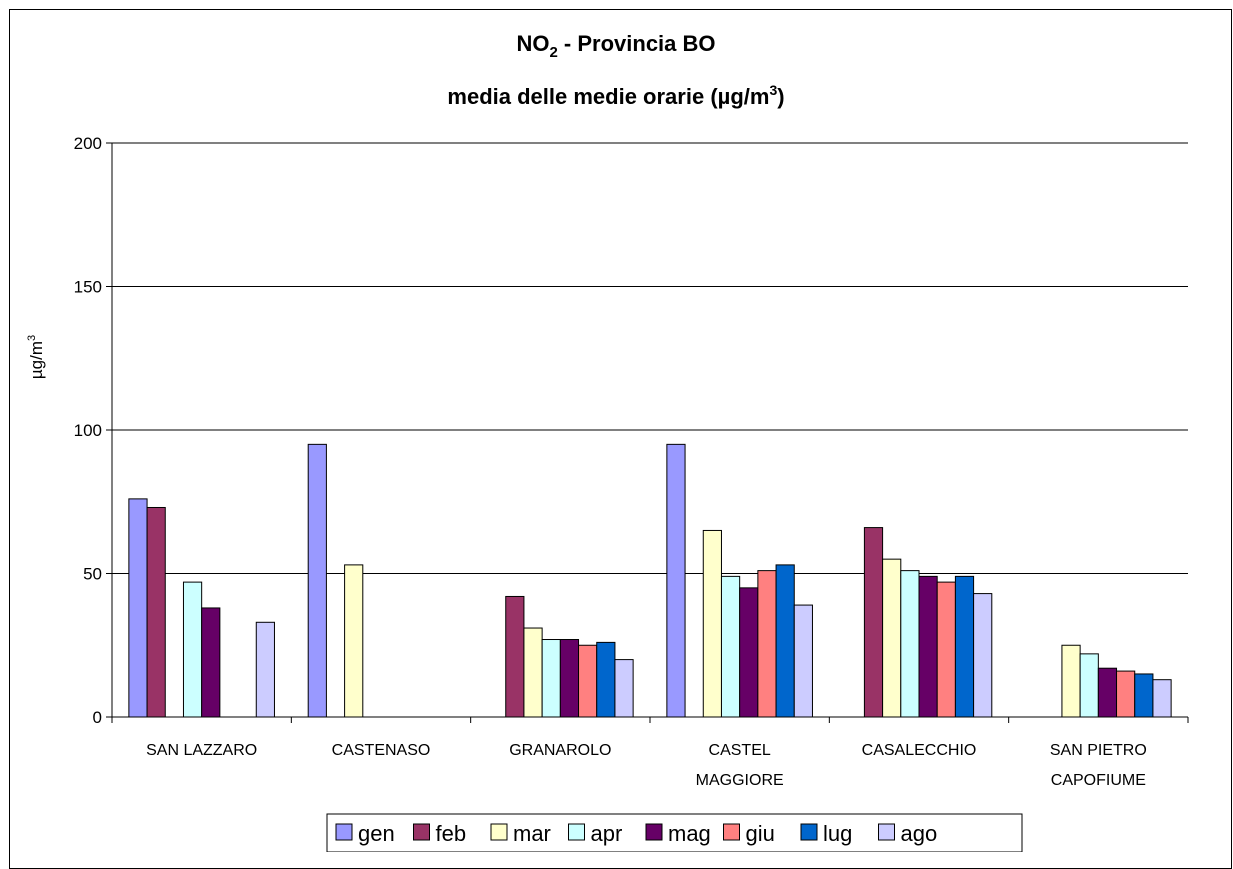  I want to click on legend-label-apr: apr, so click(607, 833).